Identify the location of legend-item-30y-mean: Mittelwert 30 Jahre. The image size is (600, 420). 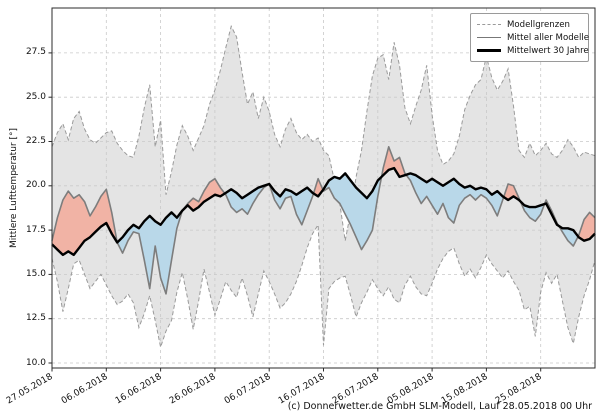
(533, 50).